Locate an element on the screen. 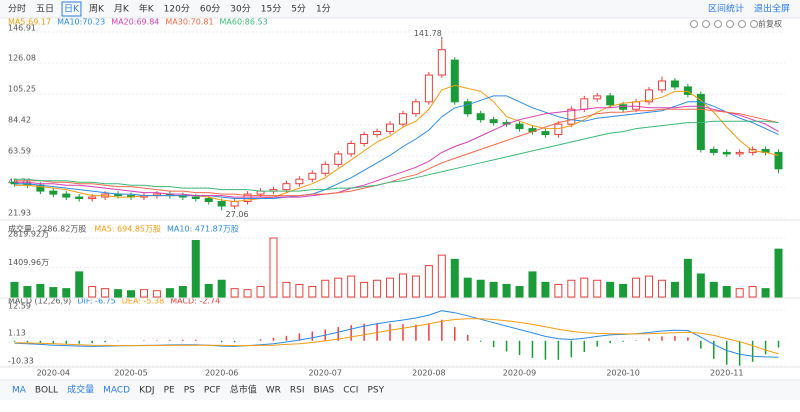 The height and width of the screenshot is (412, 800). y-tick-label: 146.91 is located at coordinates (22, 28).